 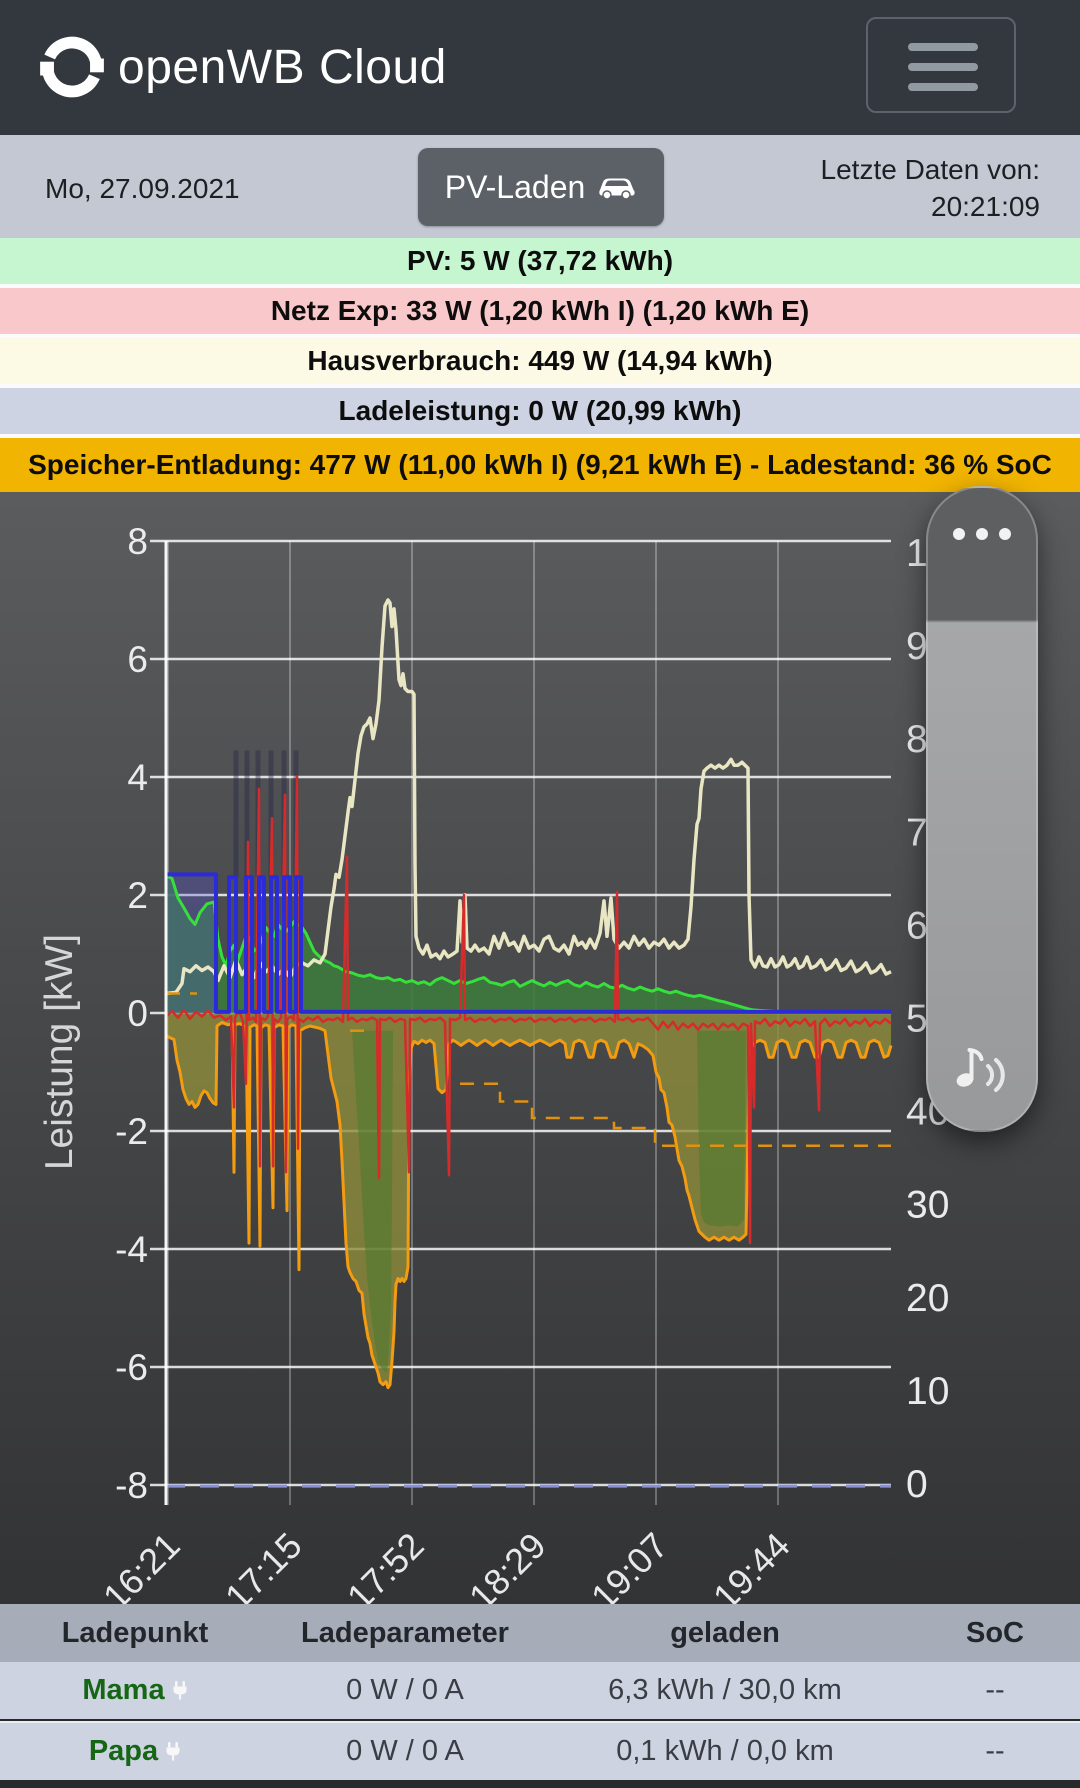 What do you see at coordinates (72, 67) in the screenshot?
I see `openwb-logo-icon` at bounding box center [72, 67].